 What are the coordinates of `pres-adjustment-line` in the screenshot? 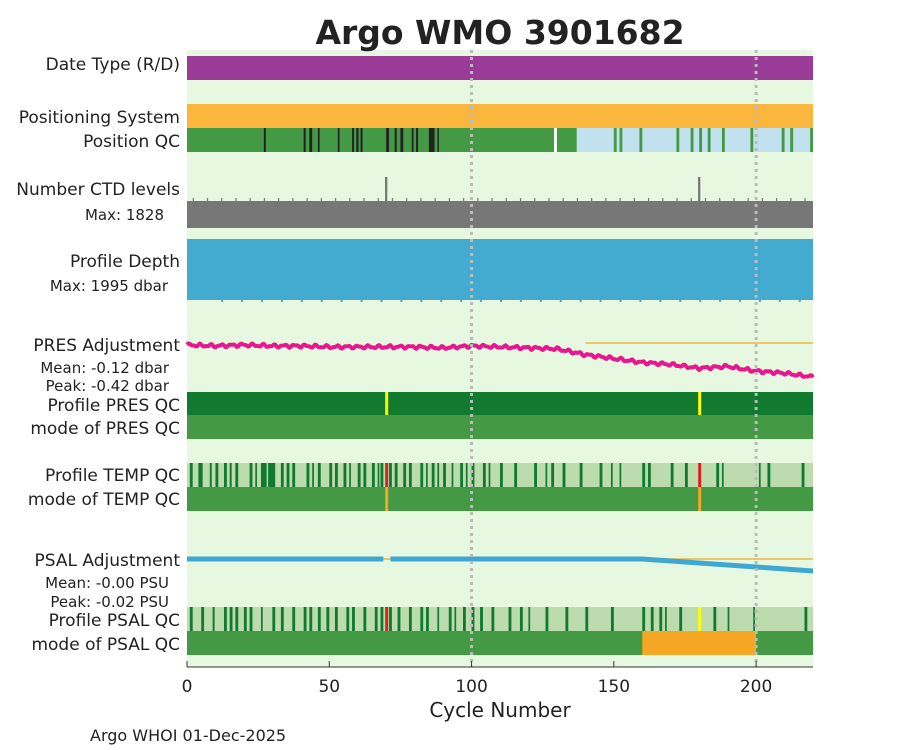 It's located at (500, 360).